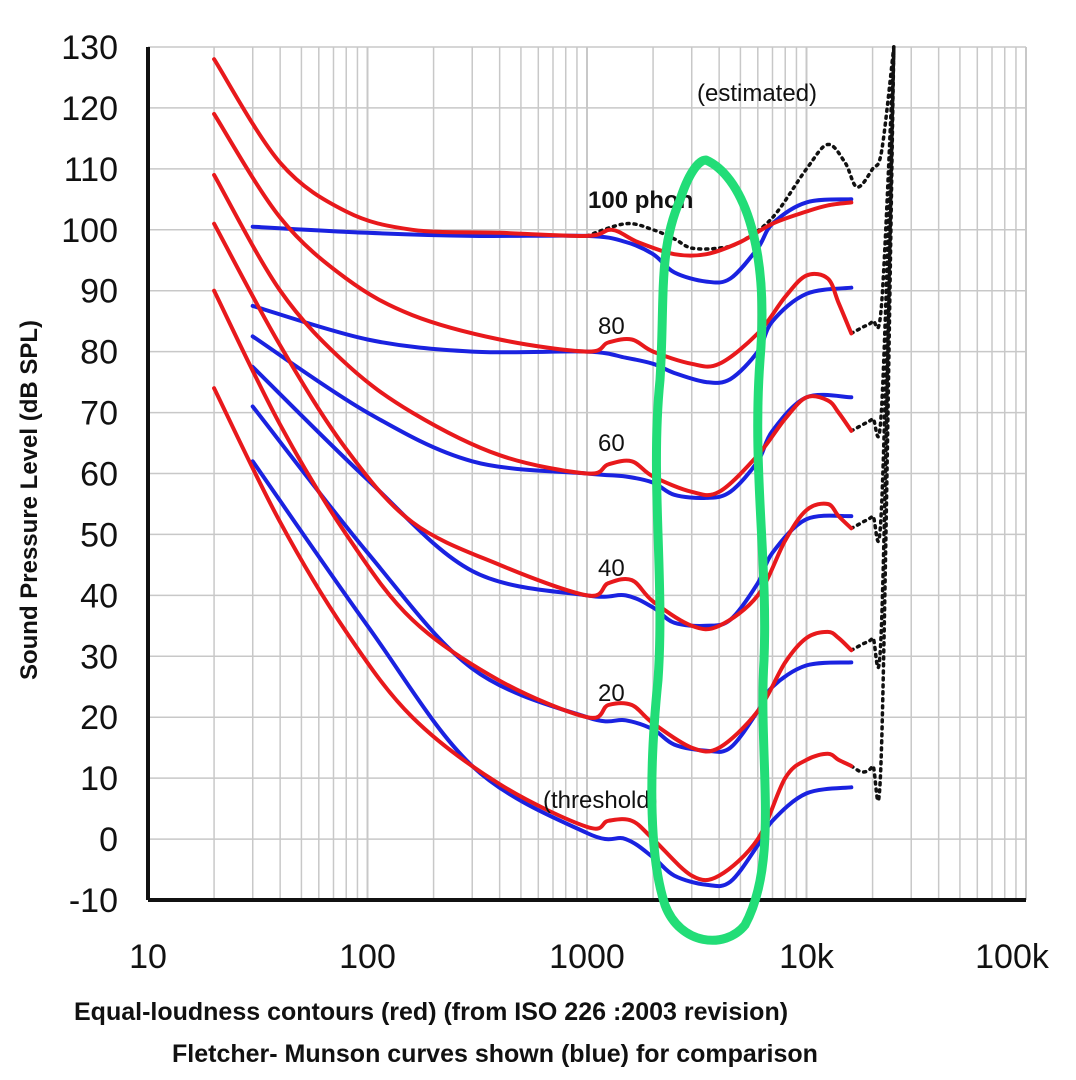 Image resolution: width=1076 pixels, height=1080 pixels. Describe the element at coordinates (99, 292) in the screenshot. I see `y-tick-label: 90` at that location.